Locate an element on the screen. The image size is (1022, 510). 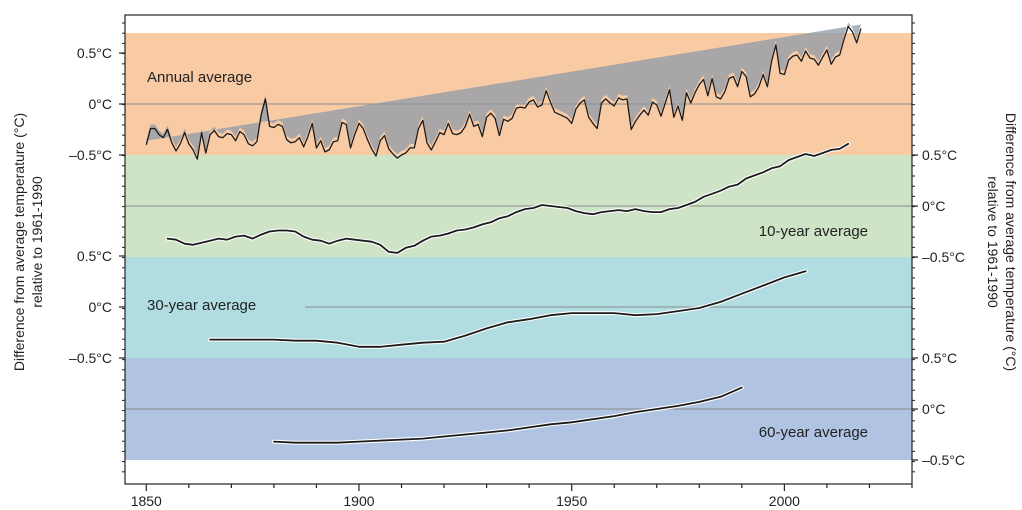
30-year-average-ytick-label: 0°C is located at coordinates (101, 307).